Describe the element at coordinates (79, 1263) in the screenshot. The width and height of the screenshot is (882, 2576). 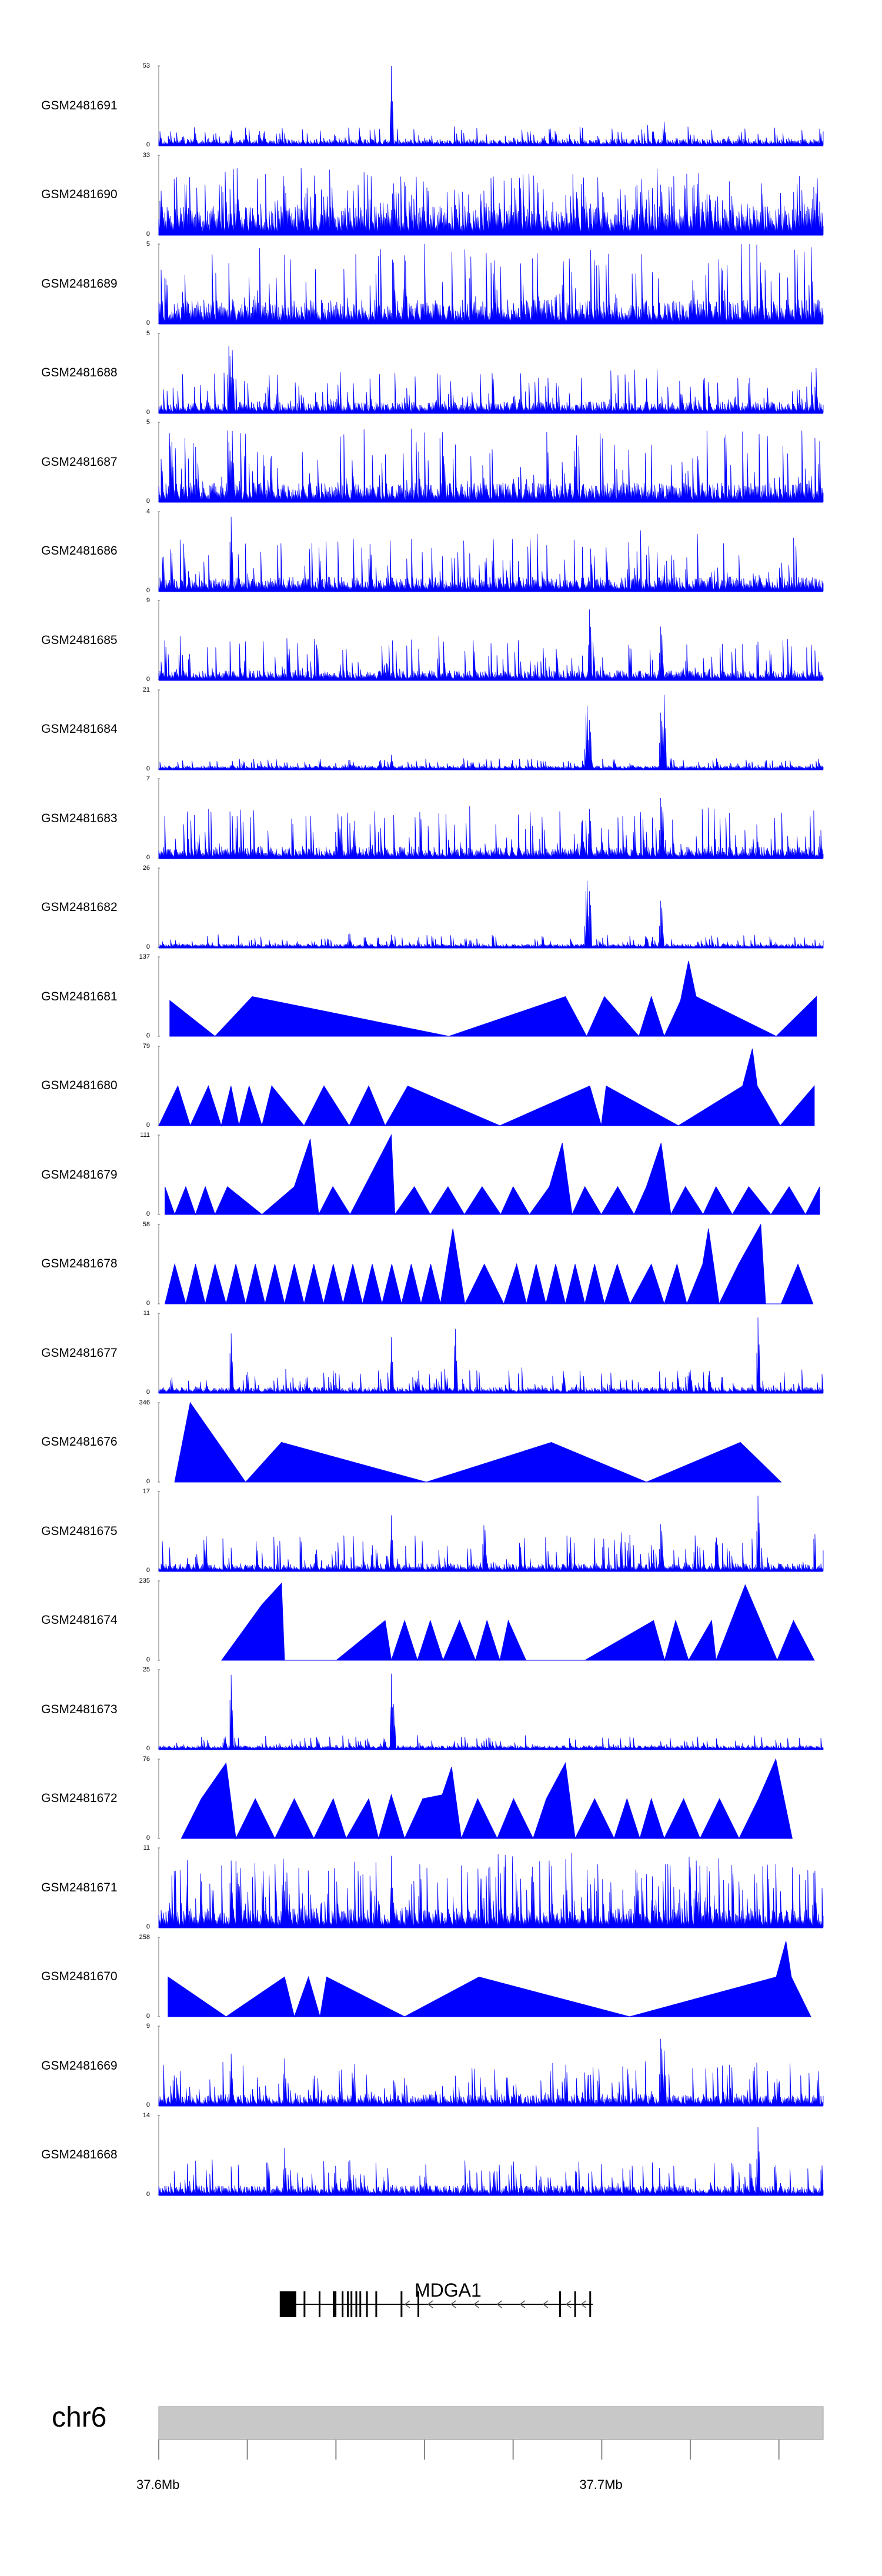
I see `track-label: GSM2481678` at that location.